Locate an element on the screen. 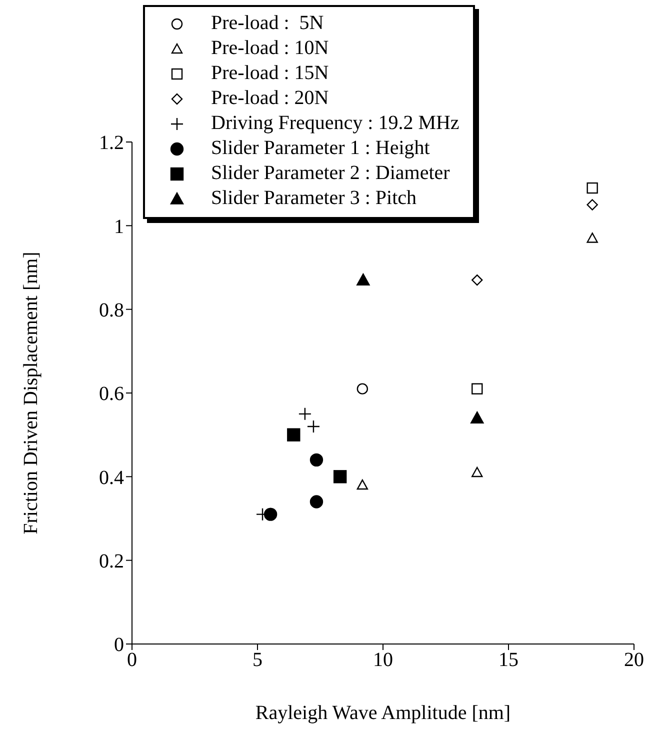  x-tick-label: 20 is located at coordinates (634, 660).